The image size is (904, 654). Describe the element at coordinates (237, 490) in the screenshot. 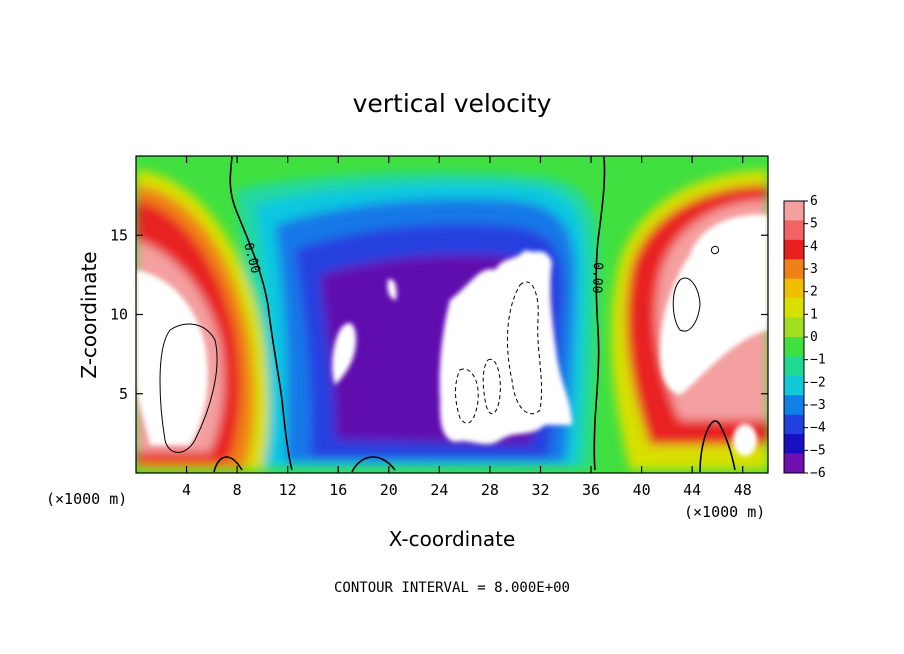

I see `x-tick-label: 8` at that location.